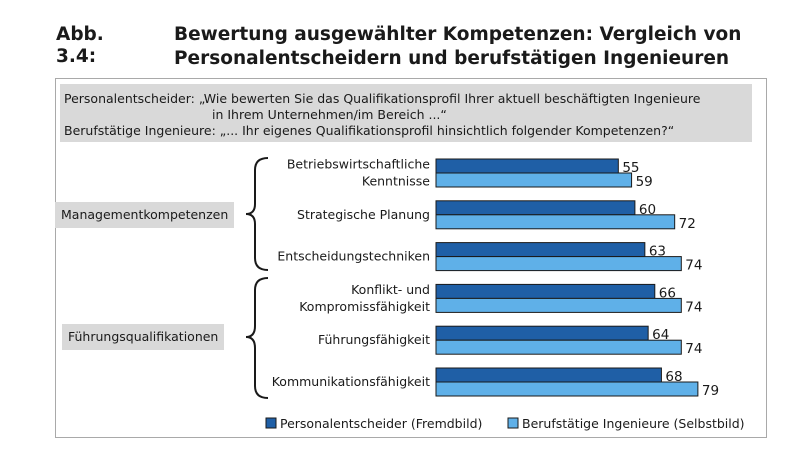  What do you see at coordinates (257, 338) in the screenshot?
I see `brace-leadership` at bounding box center [257, 338].